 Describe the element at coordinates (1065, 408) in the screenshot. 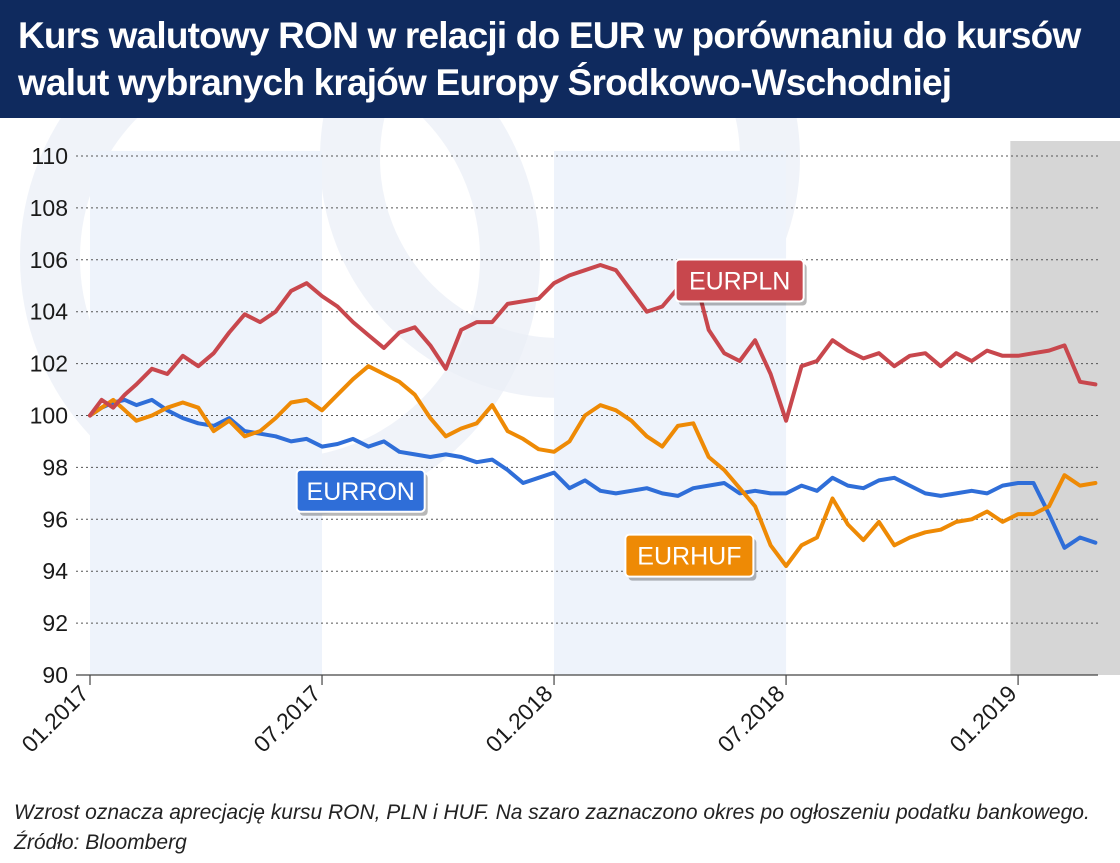

I see `grey-shaded-period` at that location.